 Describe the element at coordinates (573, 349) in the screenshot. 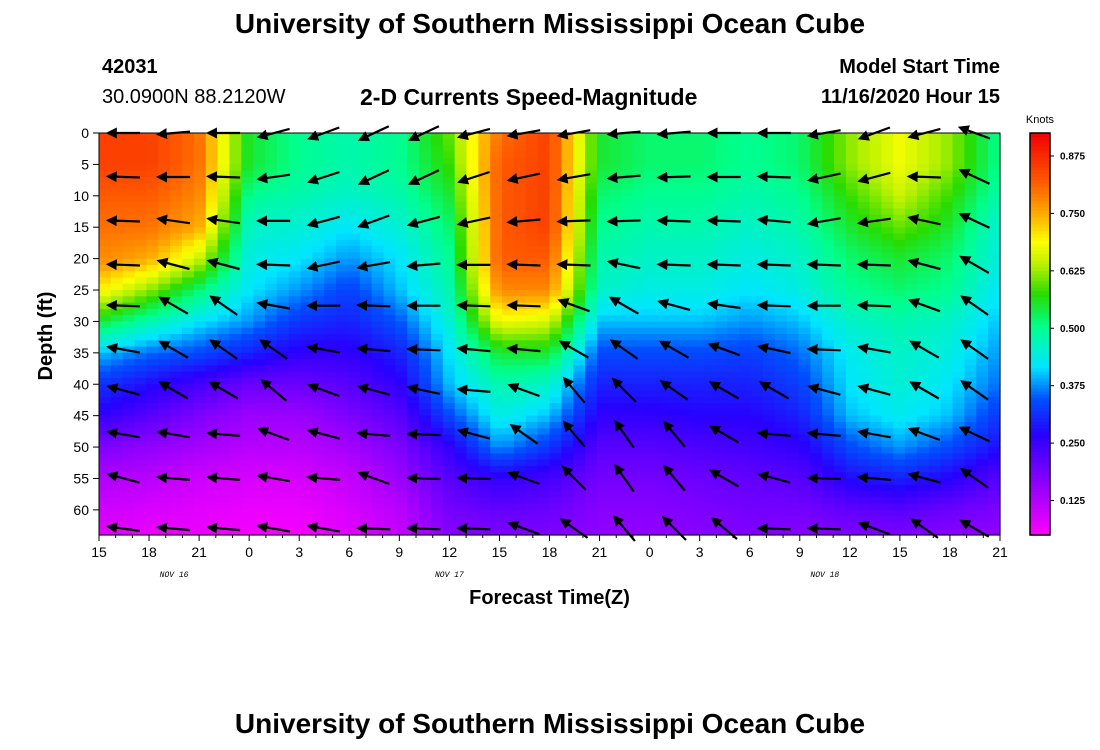

I see `current-vector` at that location.